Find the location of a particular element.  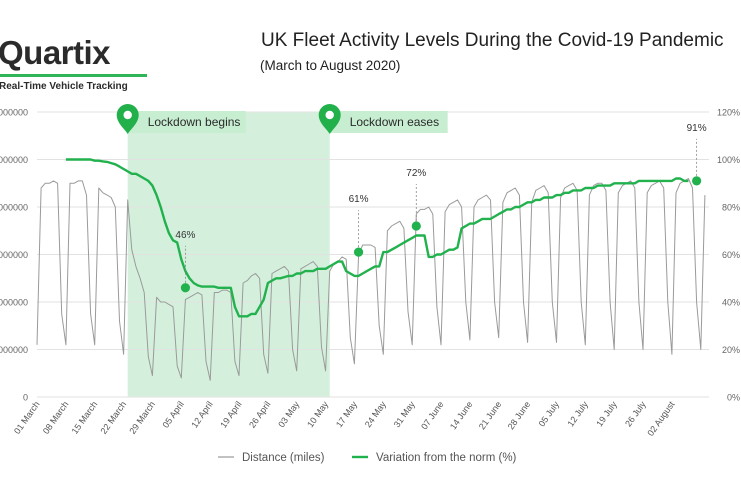

x-tick-label: 10 May is located at coordinates (317, 414).